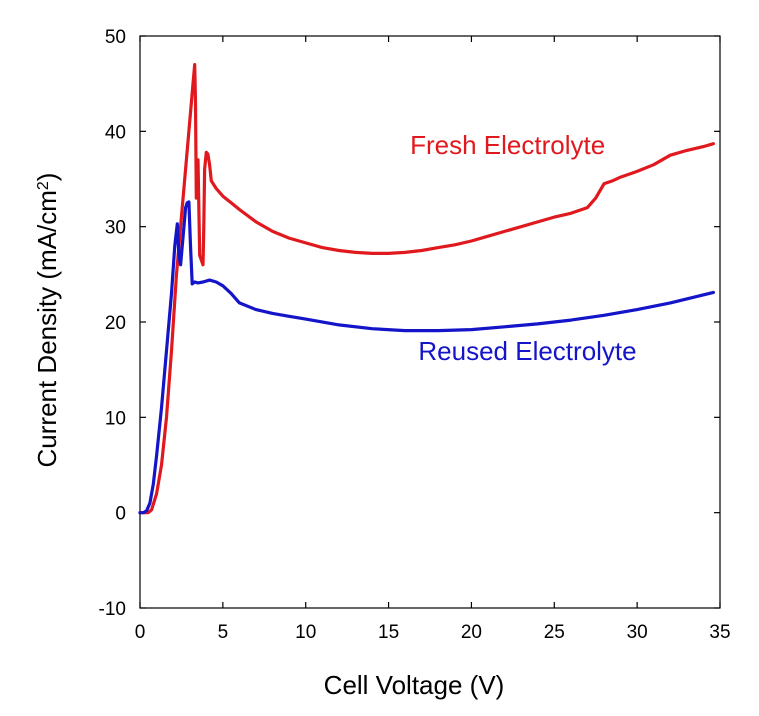 This screenshot has height=716, width=759. Describe the element at coordinates (47, 328) in the screenshot. I see `y-axis-title-main: Current Density (mA/cm` at that location.